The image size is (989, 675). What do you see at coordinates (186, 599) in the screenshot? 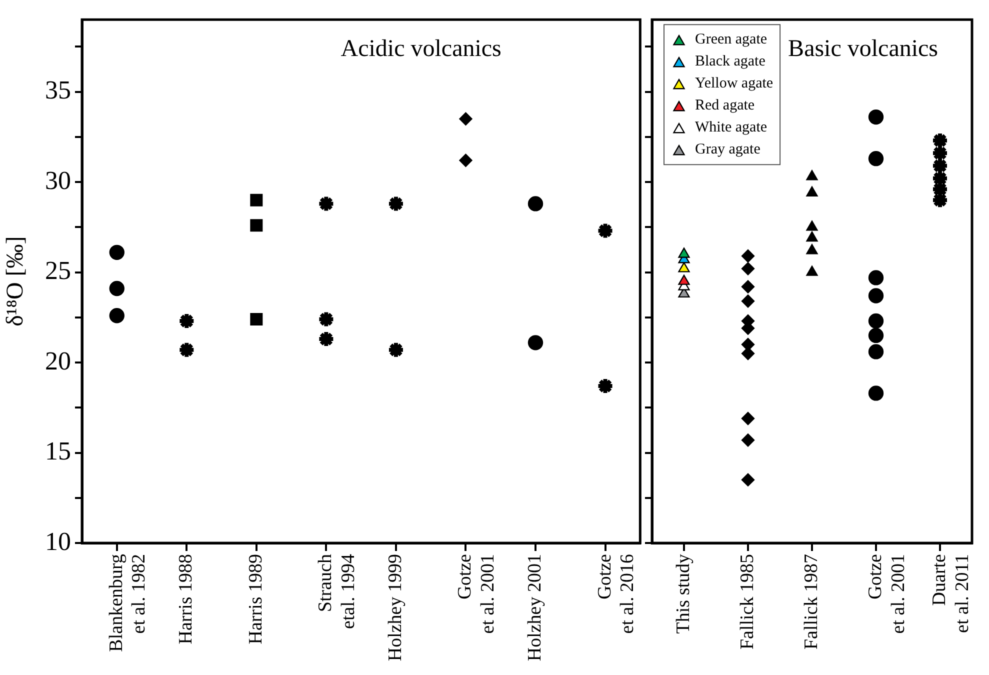
I see `x-tick-label: Harris 1988` at bounding box center [186, 599].